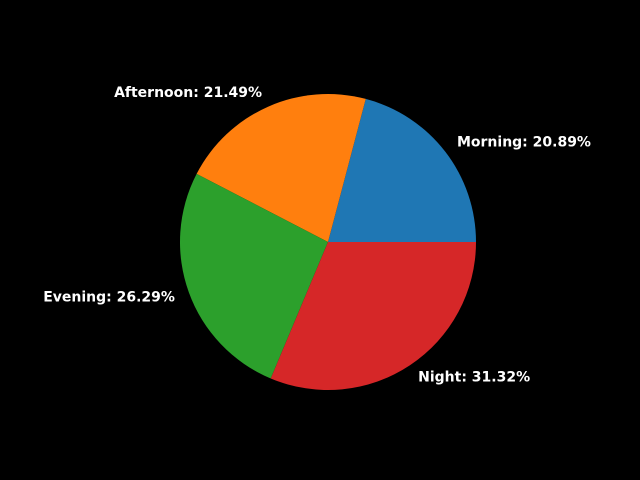 Image resolution: width=640 pixels, height=480 pixels. I want to click on pie-label-night: Night: 31.32%, so click(474, 378).